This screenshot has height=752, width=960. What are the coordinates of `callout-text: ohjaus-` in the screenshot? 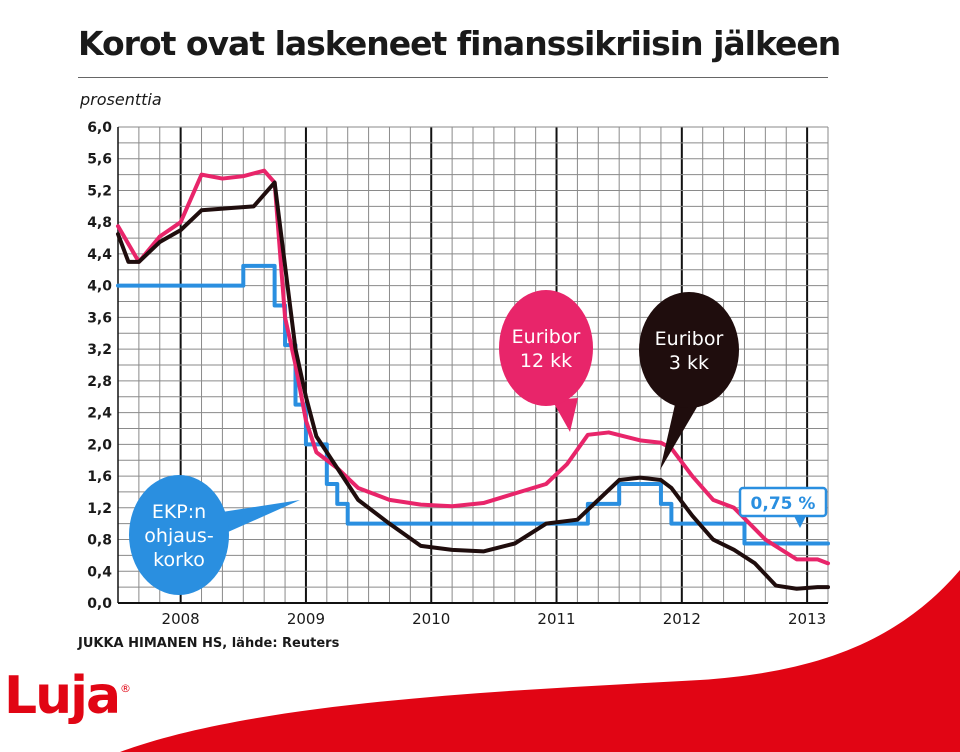 It's located at (178, 536).